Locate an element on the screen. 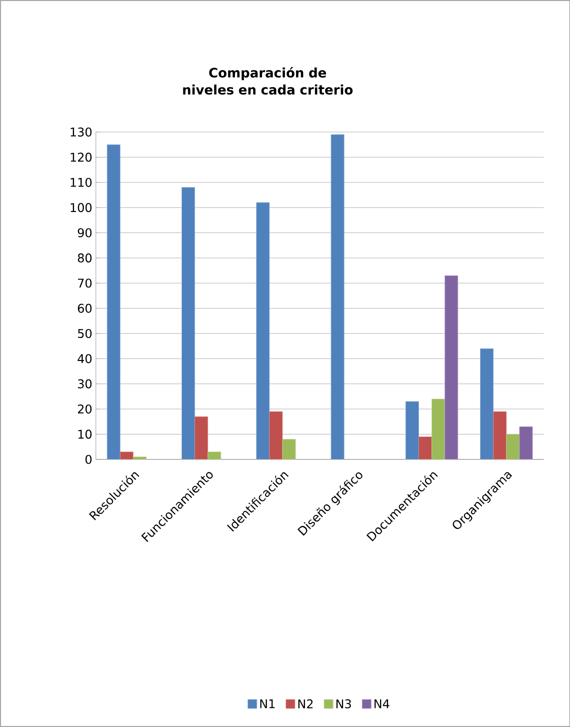 This screenshot has width=570, height=727. legend-label: N3 is located at coordinates (343, 703).